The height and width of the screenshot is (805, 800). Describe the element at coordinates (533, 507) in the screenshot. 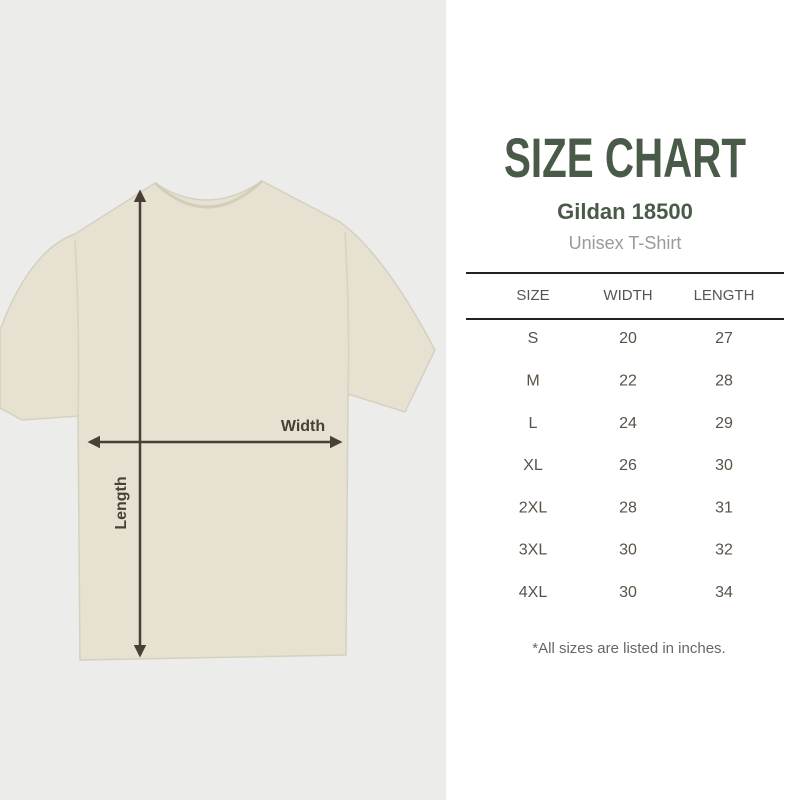

I see `table-cell: 2XL` at that location.